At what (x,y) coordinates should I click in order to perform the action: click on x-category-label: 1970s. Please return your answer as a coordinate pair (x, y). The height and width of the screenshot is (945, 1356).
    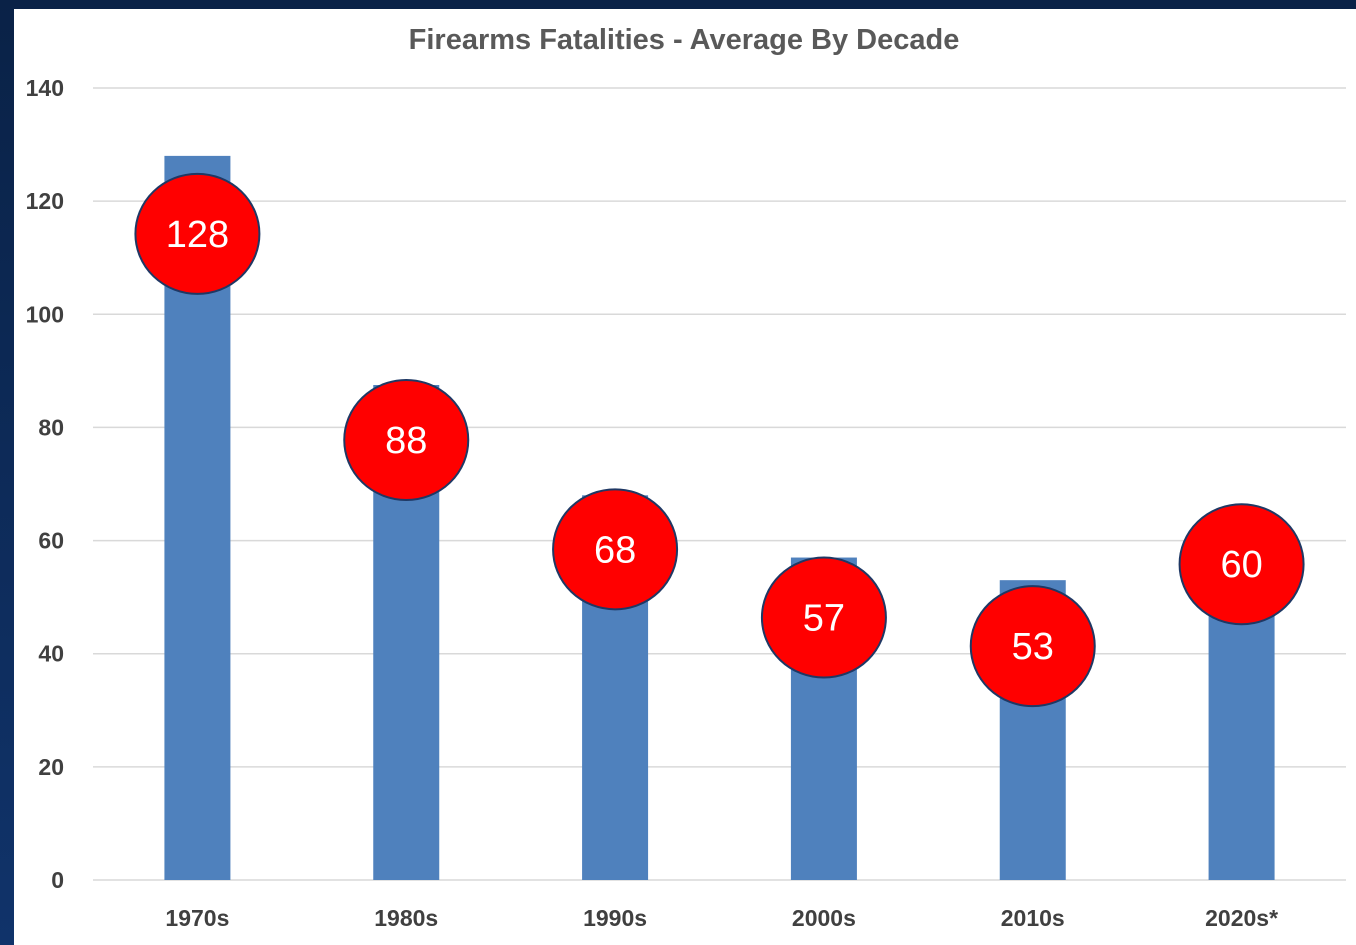
    Looking at the image, I should click on (197, 918).